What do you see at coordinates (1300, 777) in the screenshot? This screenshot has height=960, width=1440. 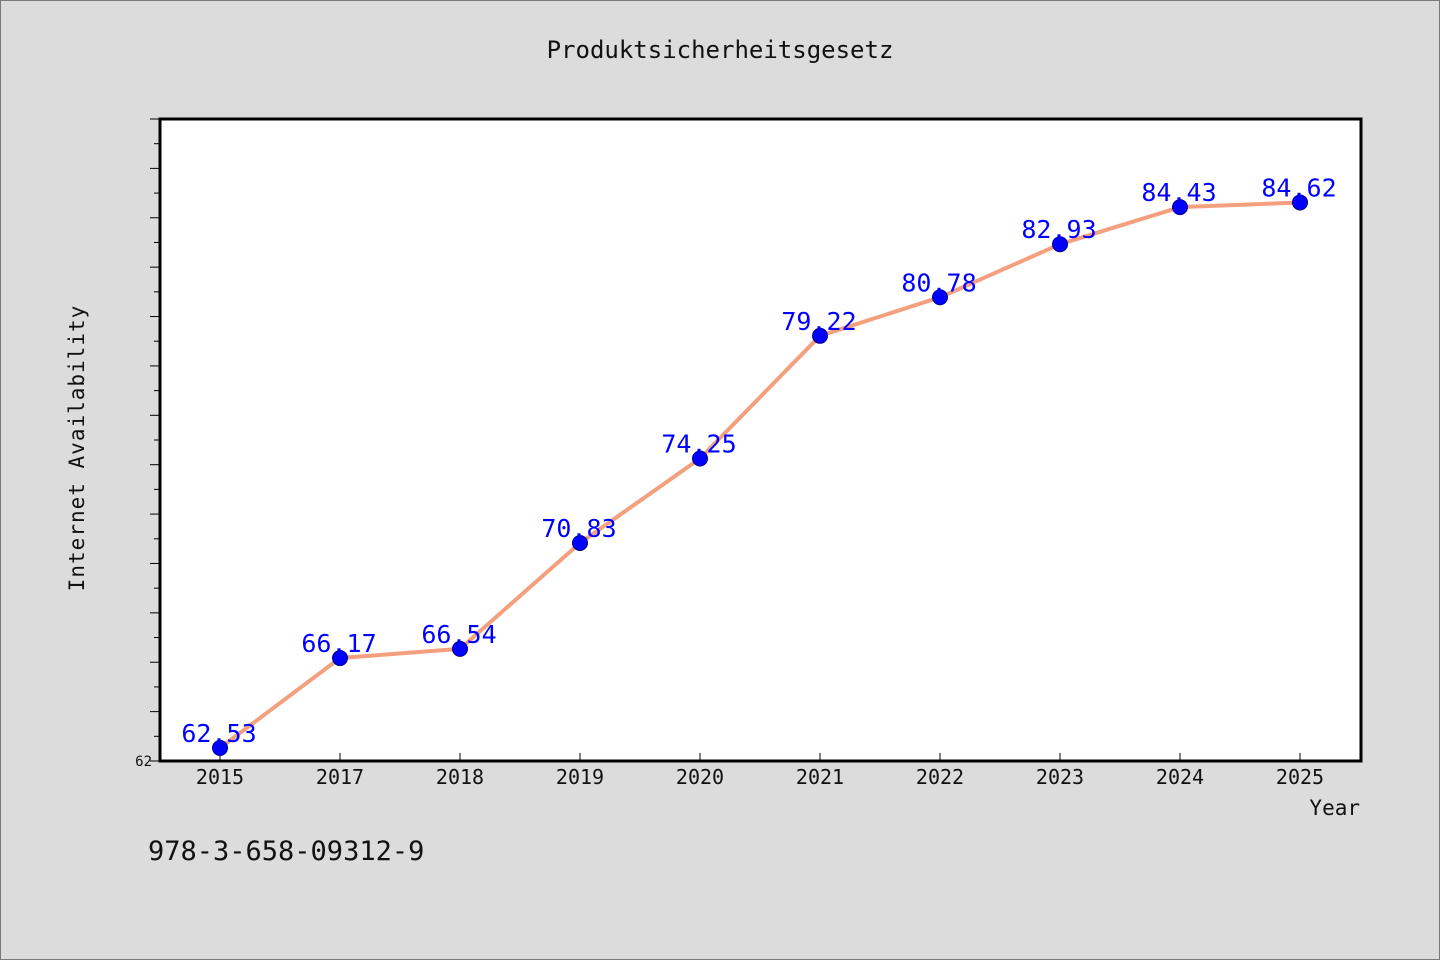 I see `x-tick-label: 2025` at bounding box center [1300, 777].